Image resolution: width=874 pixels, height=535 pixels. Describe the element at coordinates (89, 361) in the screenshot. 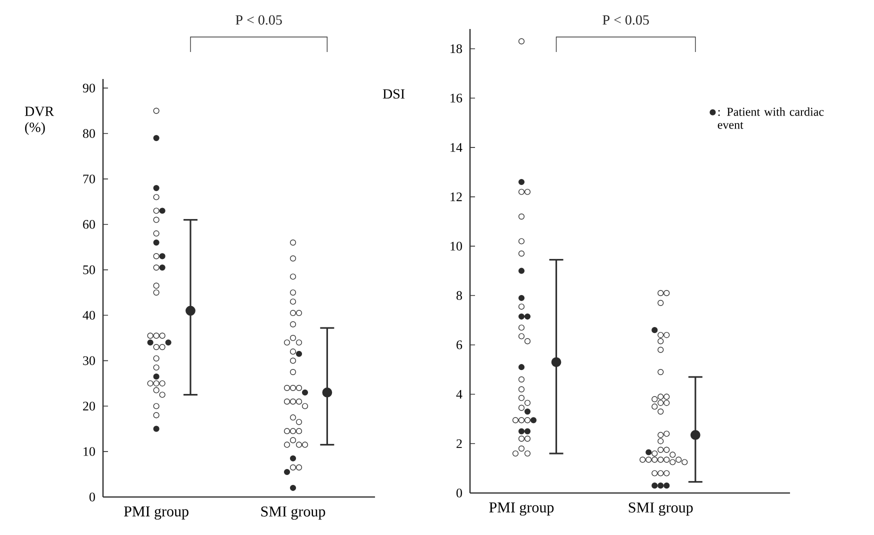

I see `y-tick-label: 30` at that location.